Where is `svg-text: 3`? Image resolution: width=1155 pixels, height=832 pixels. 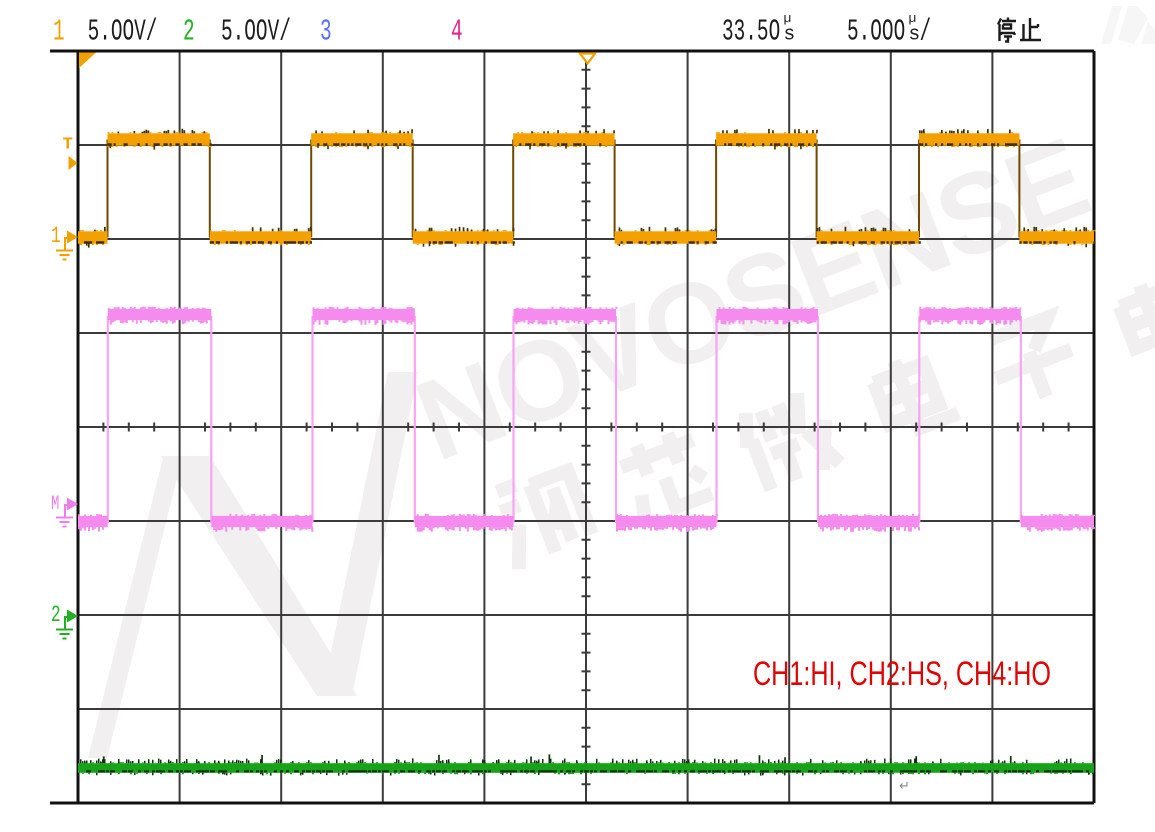
svg-text: 3 is located at coordinates (326, 31).